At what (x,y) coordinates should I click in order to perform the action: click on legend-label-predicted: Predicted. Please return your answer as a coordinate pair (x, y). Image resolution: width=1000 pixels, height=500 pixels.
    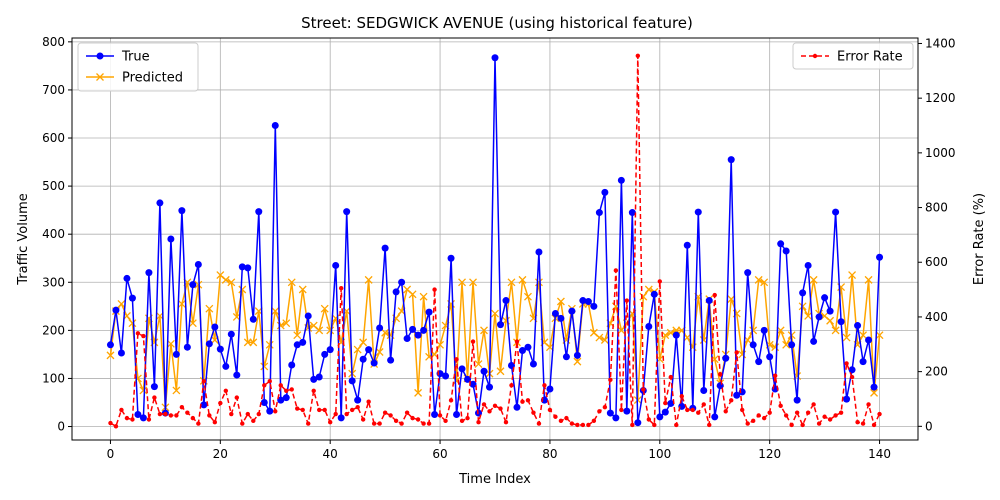
    Looking at the image, I should click on (152, 78).